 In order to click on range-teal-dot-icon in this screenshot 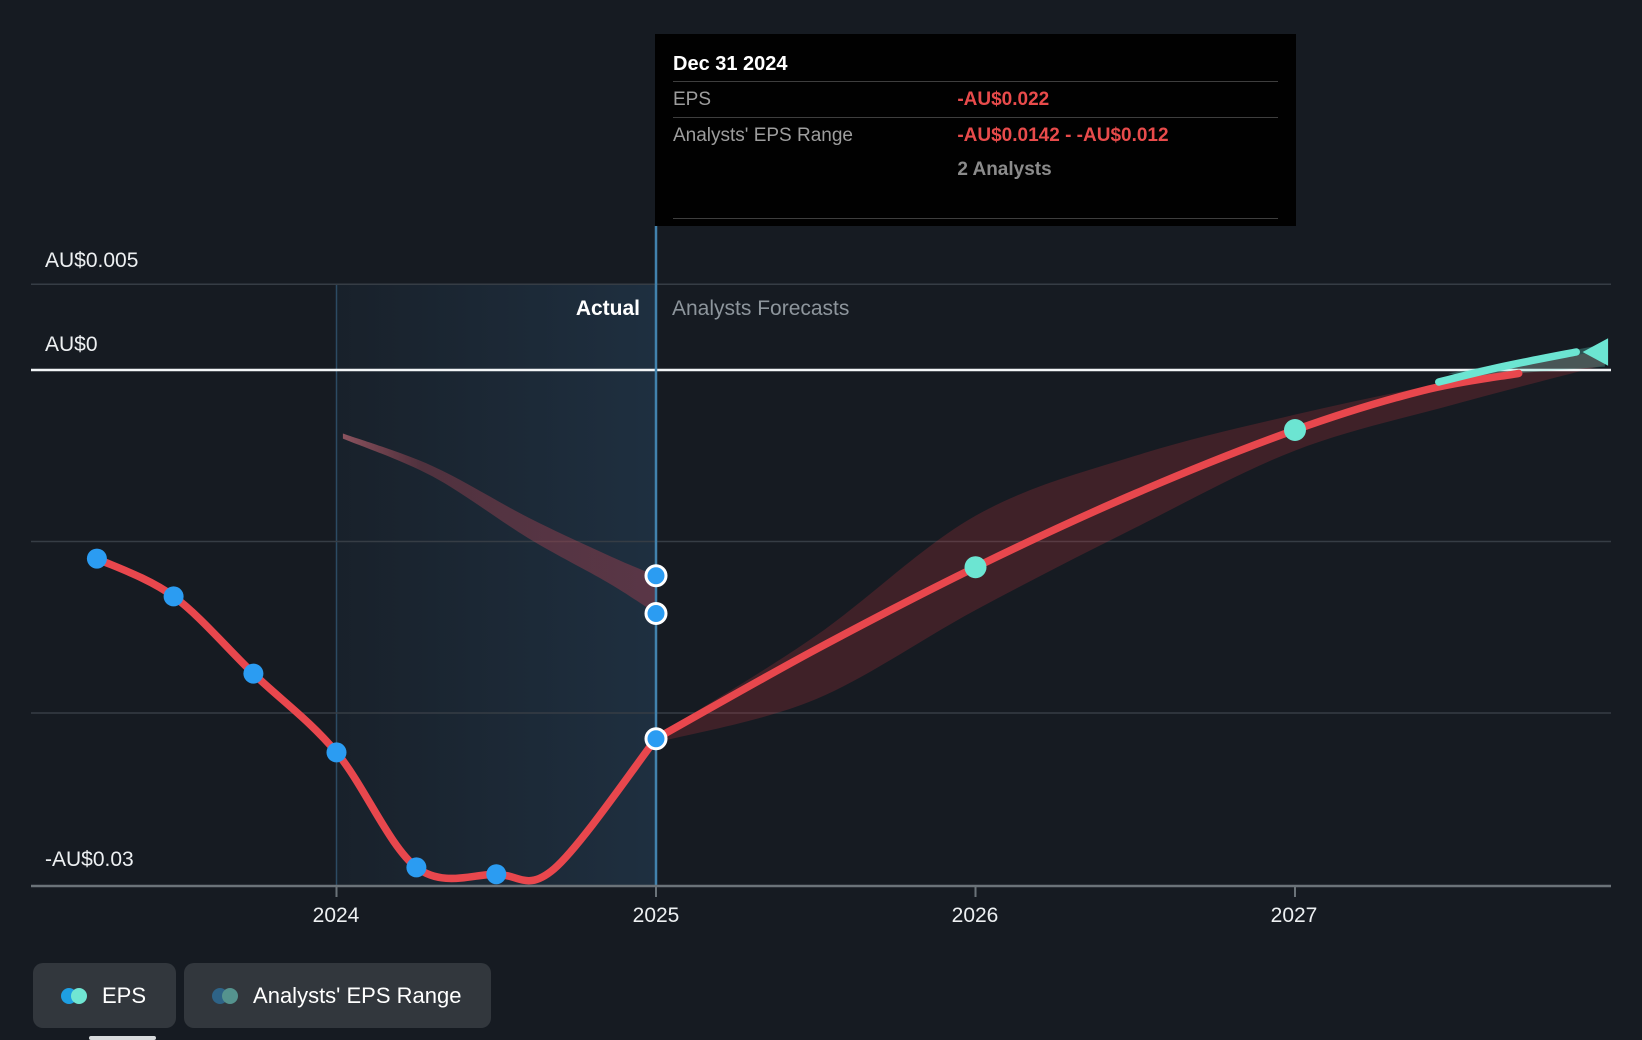, I will do `click(230, 995)`.